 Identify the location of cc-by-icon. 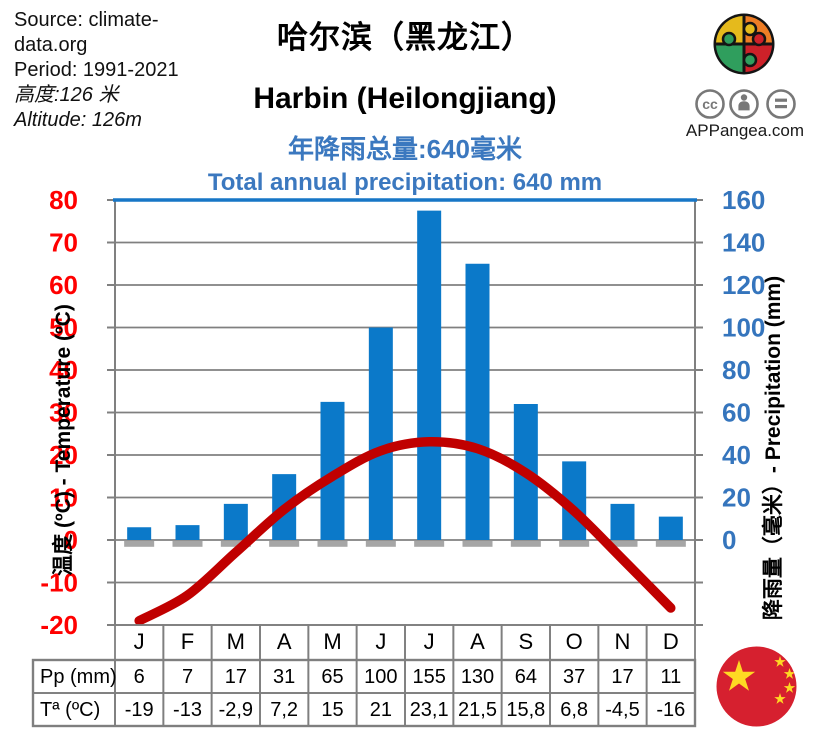
(744, 104).